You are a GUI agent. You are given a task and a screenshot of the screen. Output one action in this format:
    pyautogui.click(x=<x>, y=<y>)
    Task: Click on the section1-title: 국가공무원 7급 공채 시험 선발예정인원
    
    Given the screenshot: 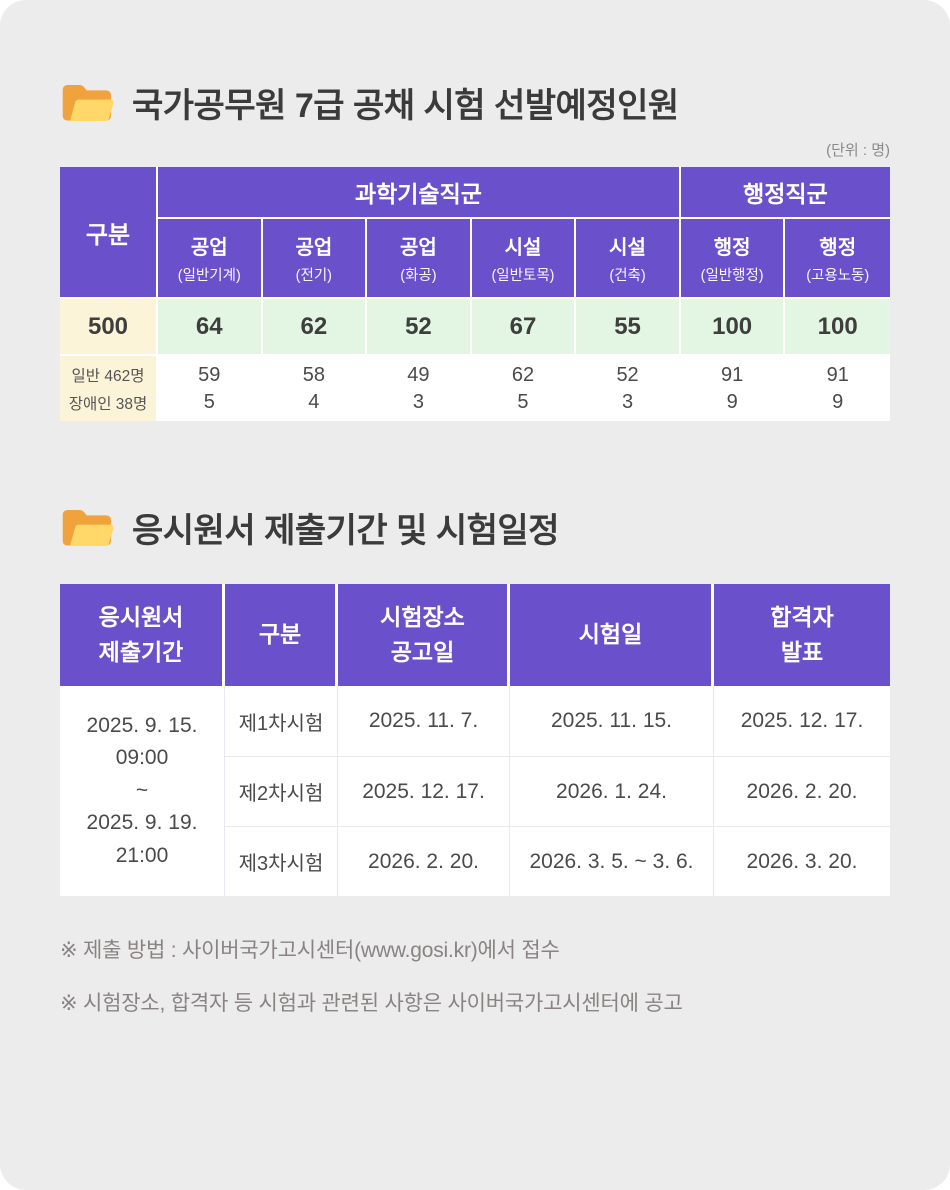 What is the action you would take?
    pyautogui.click(x=405, y=106)
    